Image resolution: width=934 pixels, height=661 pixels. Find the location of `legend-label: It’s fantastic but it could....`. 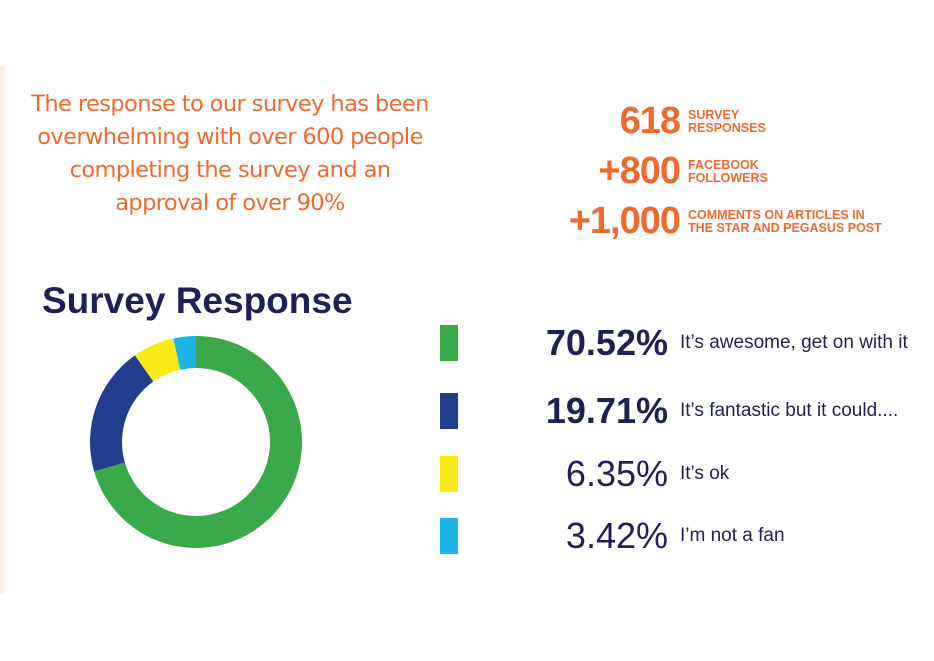

legend-label: It’s fantastic but it could.... is located at coordinates (789, 410).